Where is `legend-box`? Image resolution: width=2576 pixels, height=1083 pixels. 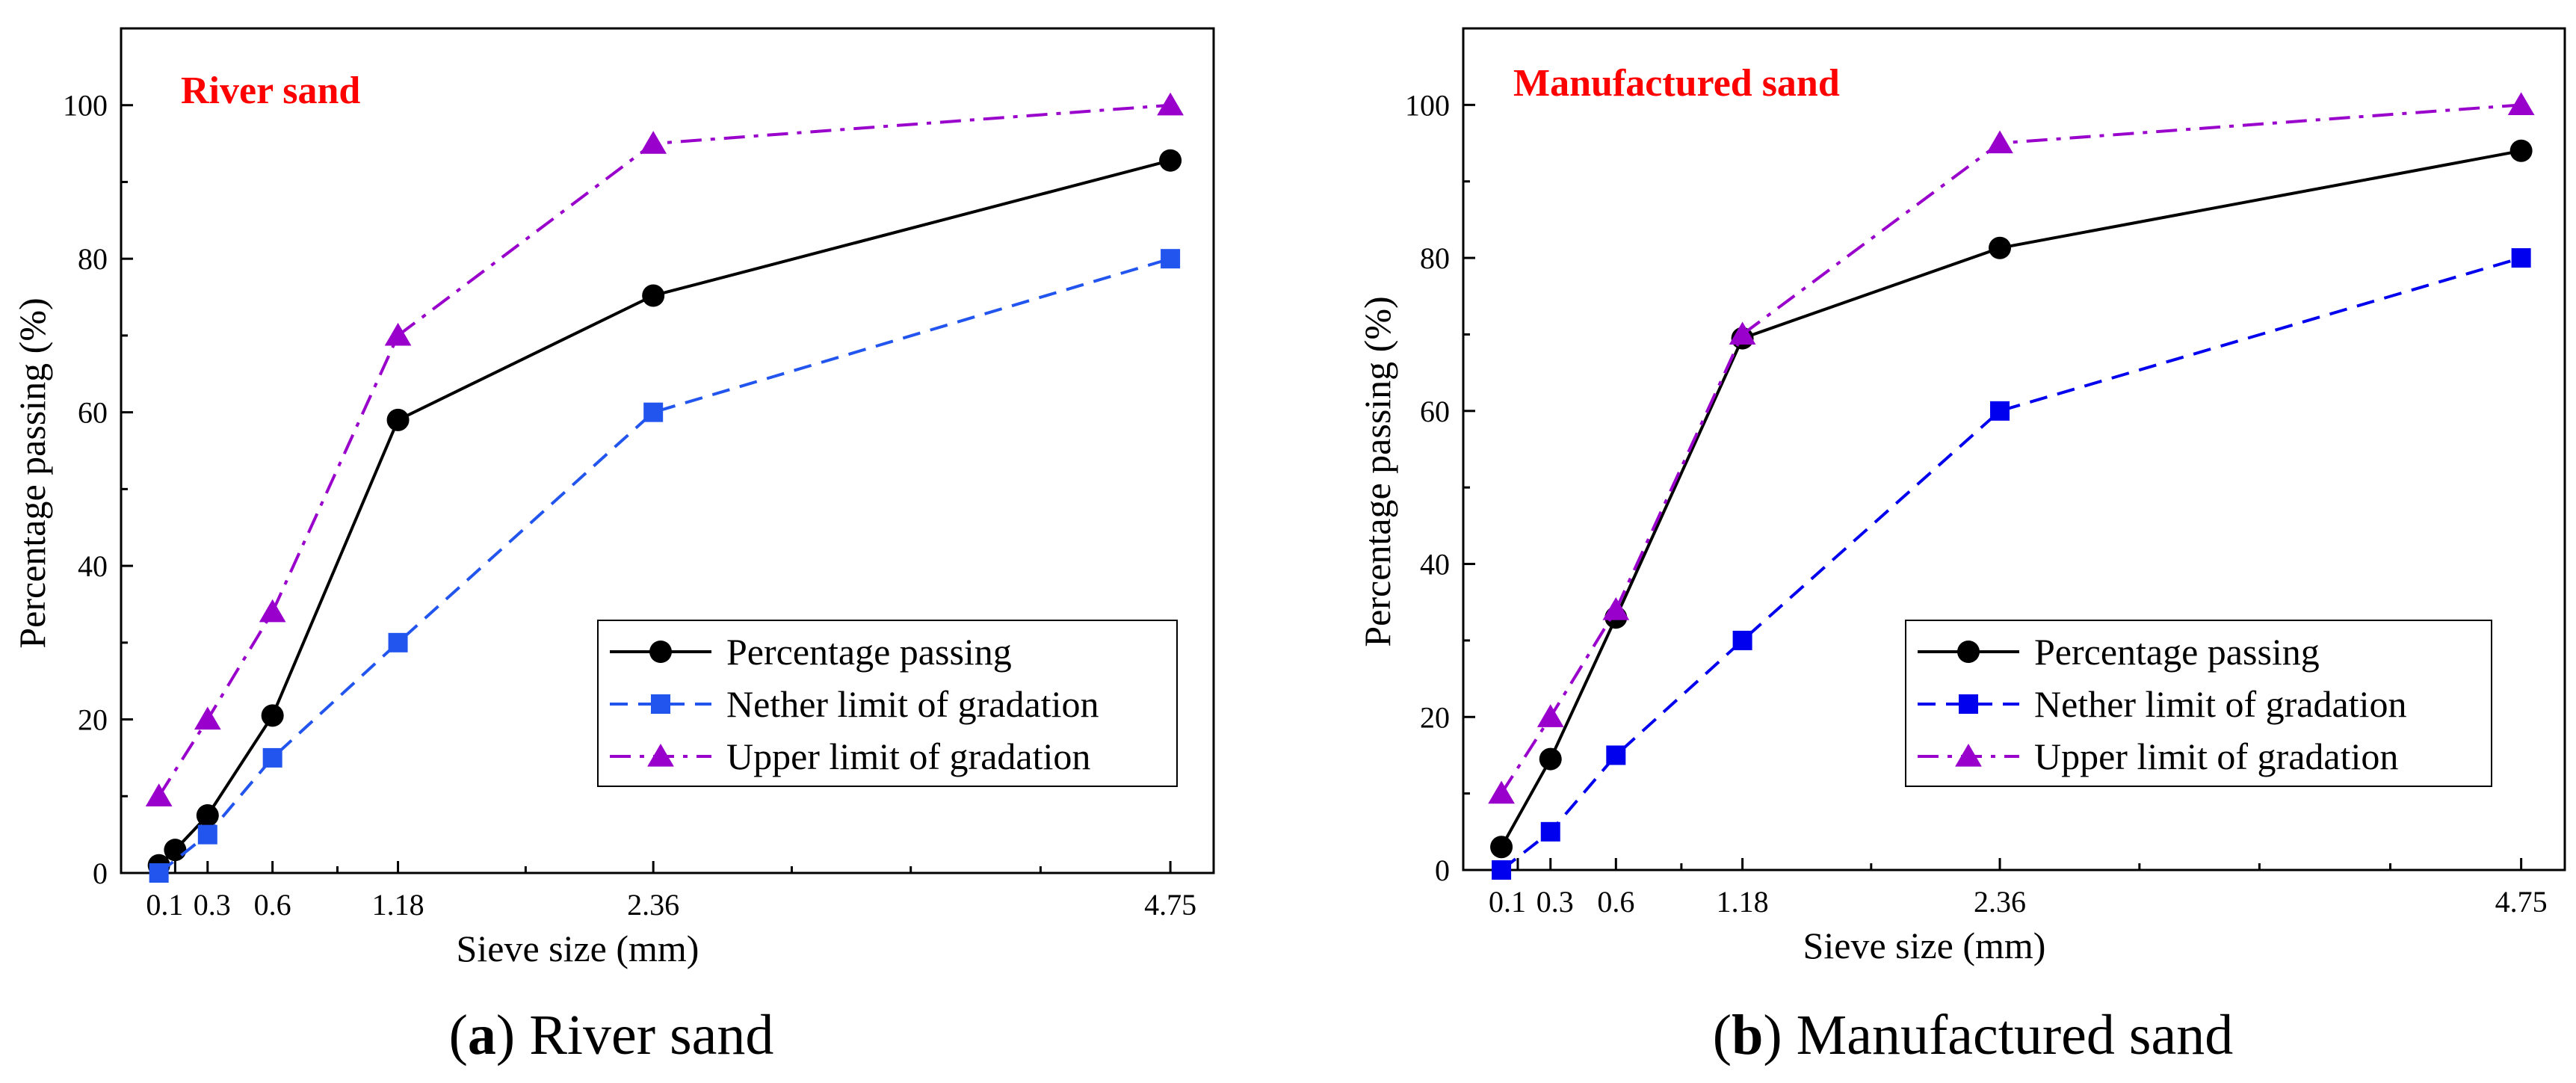
legend-box is located at coordinates (887, 703).